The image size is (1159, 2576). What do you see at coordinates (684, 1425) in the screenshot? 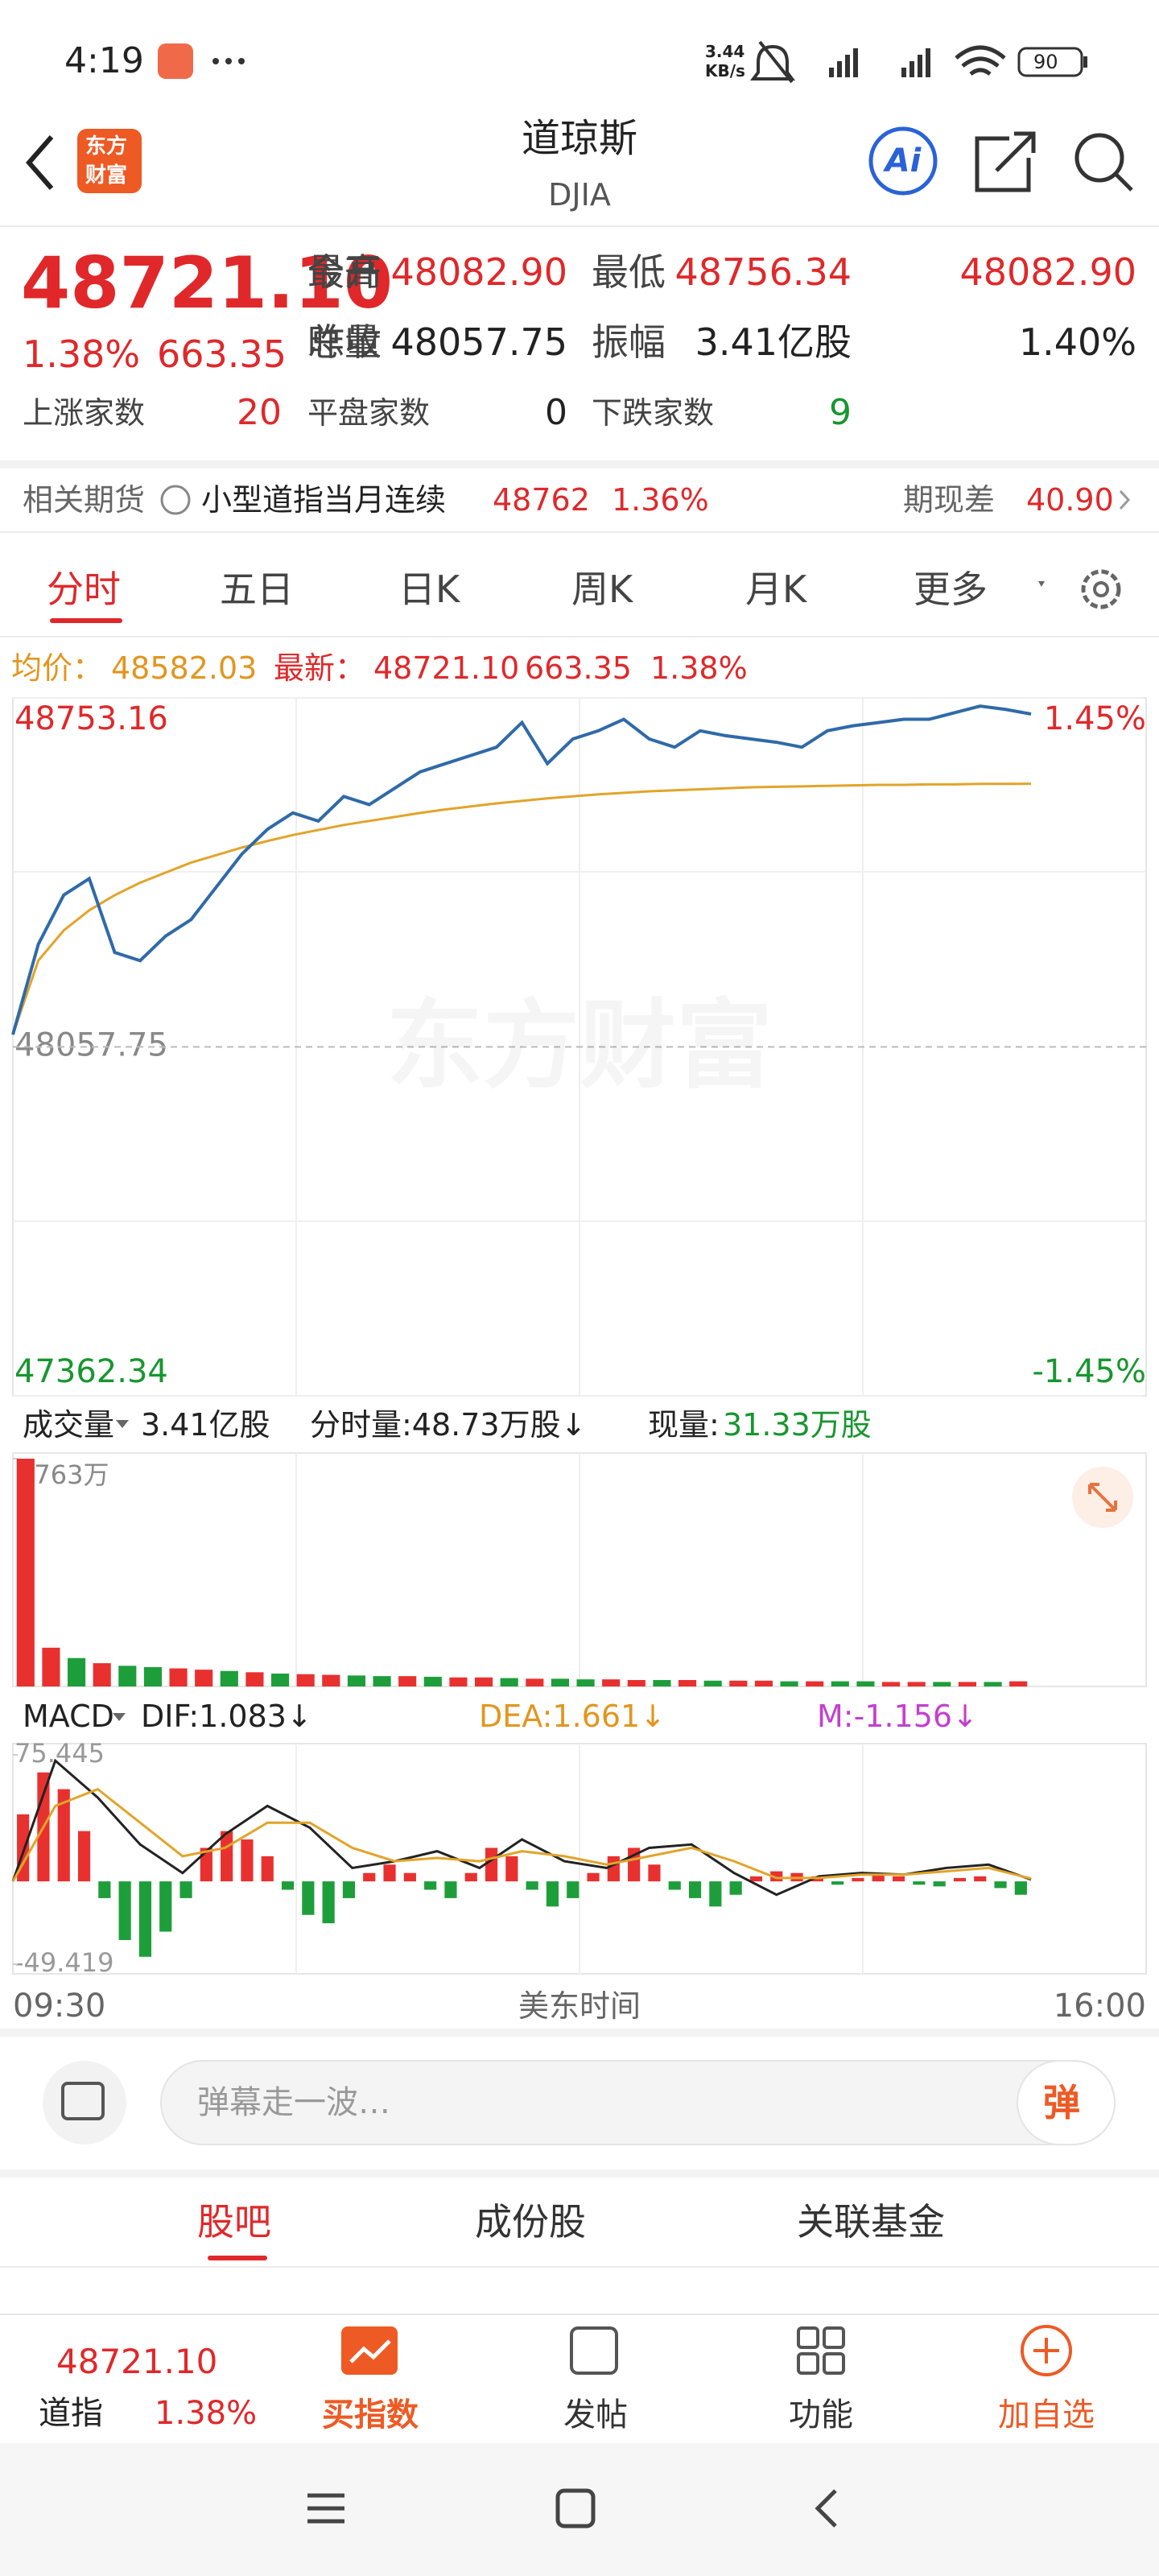
I see `current-volume-label: 现量:` at bounding box center [684, 1425].